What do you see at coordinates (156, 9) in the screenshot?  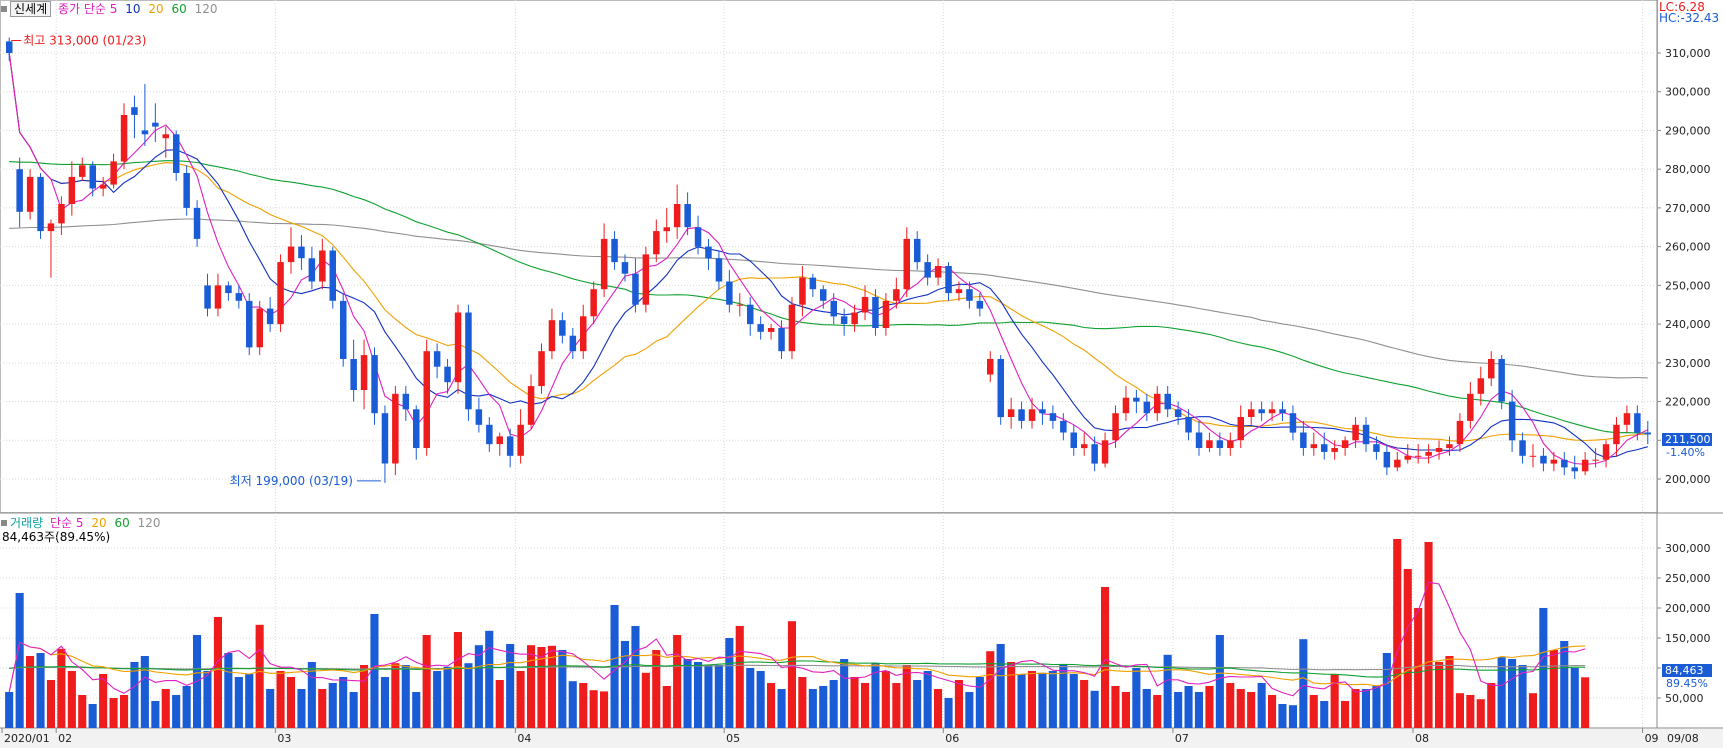 I see `price-ma20-label: 20` at bounding box center [156, 9].